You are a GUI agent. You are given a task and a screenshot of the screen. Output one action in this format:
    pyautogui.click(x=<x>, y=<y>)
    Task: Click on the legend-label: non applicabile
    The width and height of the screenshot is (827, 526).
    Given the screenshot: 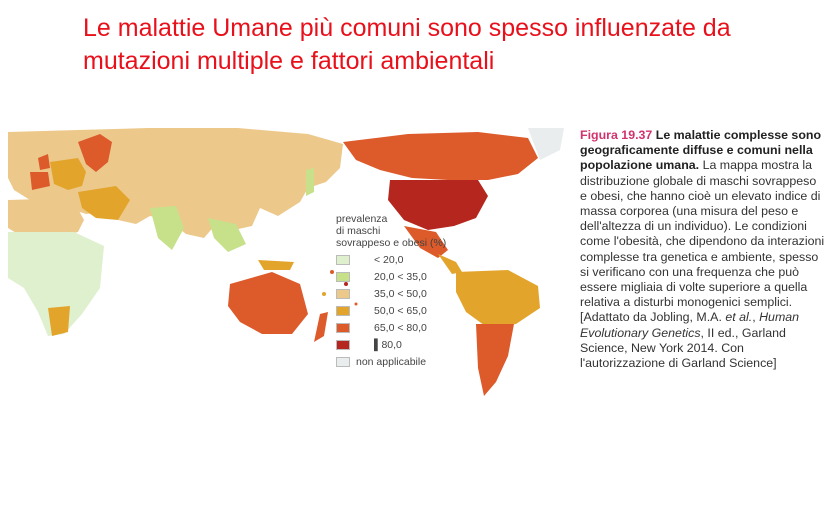 What is the action you would take?
    pyautogui.click(x=391, y=362)
    